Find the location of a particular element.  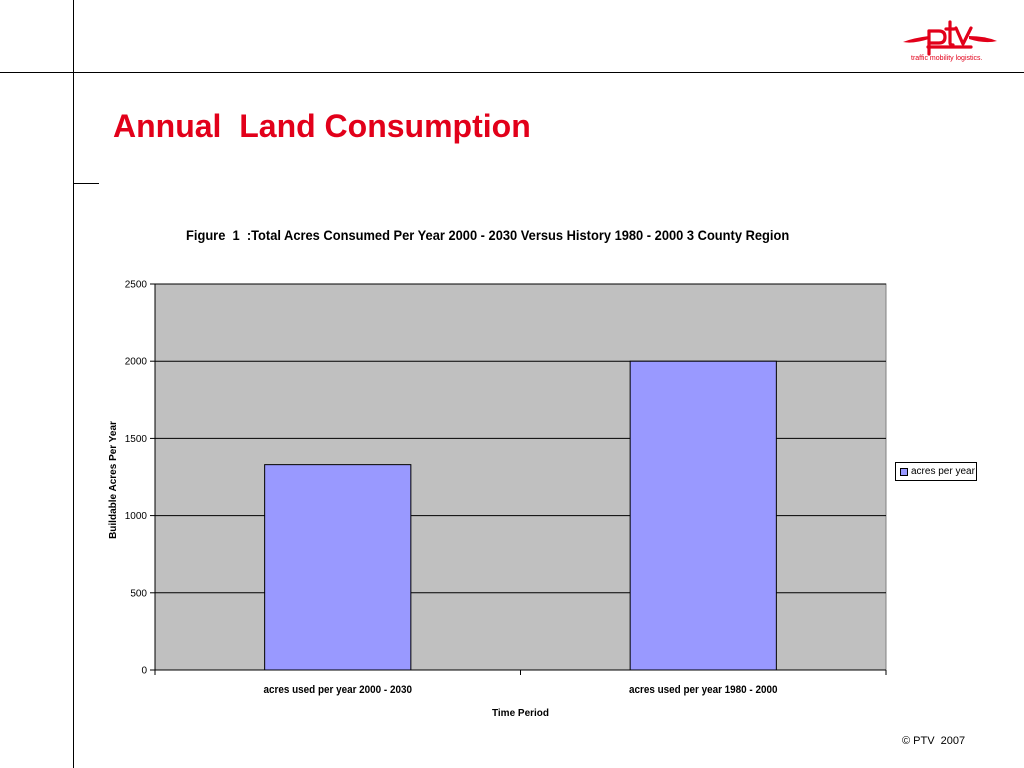

y-tick-label: 500 is located at coordinates (138, 593).